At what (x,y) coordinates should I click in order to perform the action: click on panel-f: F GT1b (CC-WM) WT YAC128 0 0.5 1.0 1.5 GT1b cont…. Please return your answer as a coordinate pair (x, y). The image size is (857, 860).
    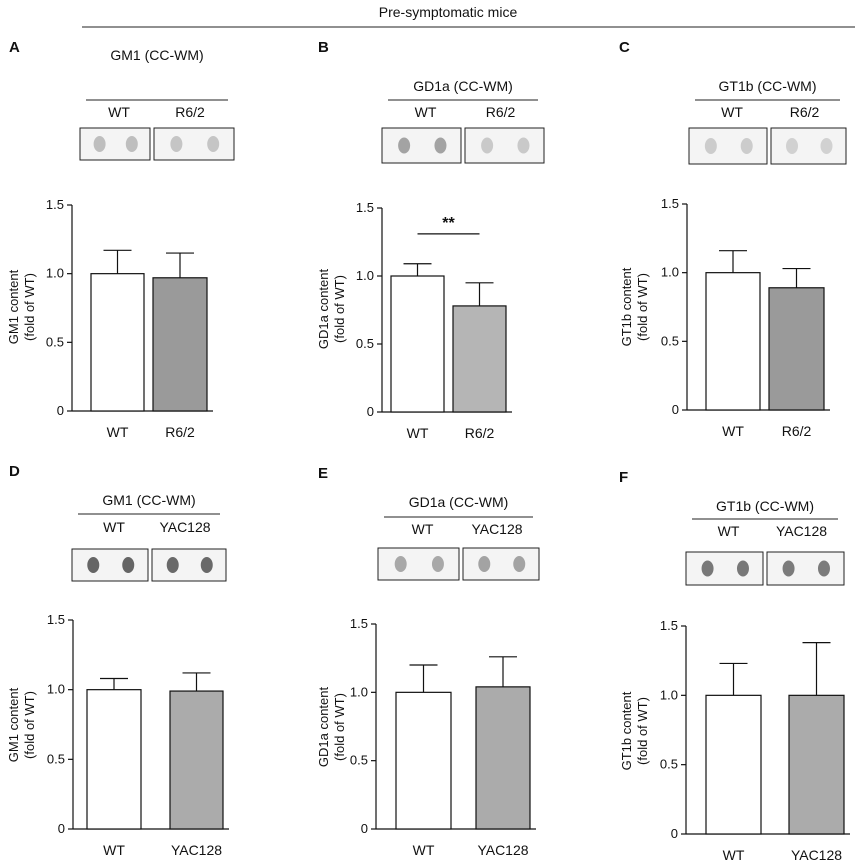
    Looking at the image, I should click on (734, 664).